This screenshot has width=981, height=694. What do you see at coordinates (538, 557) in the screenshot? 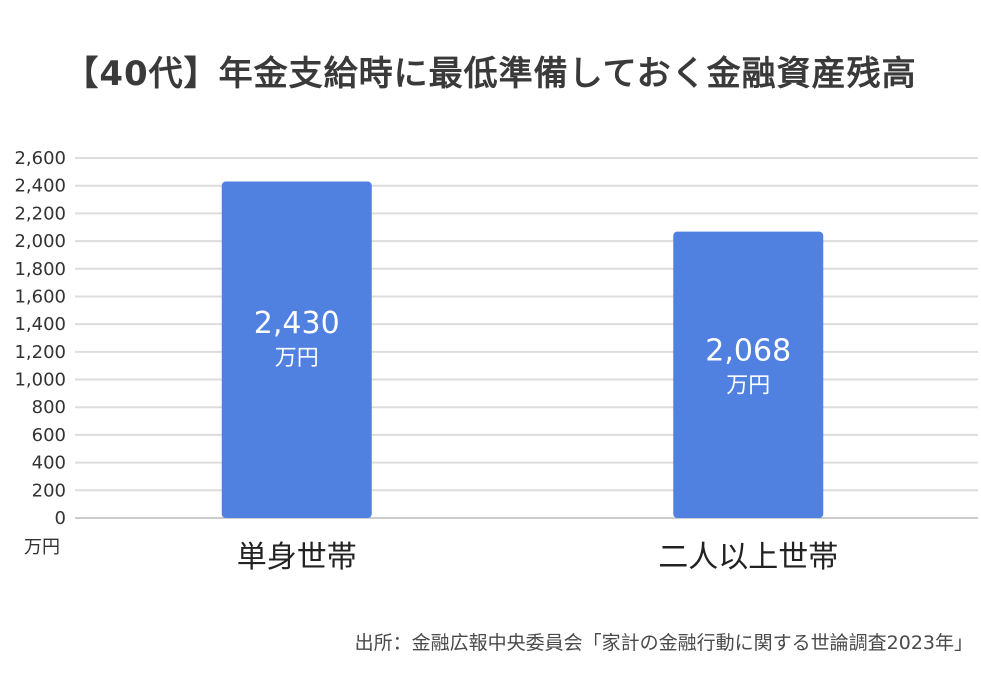
I see `x-axis-categories: 単身世帯 二人以上世帯` at bounding box center [538, 557].